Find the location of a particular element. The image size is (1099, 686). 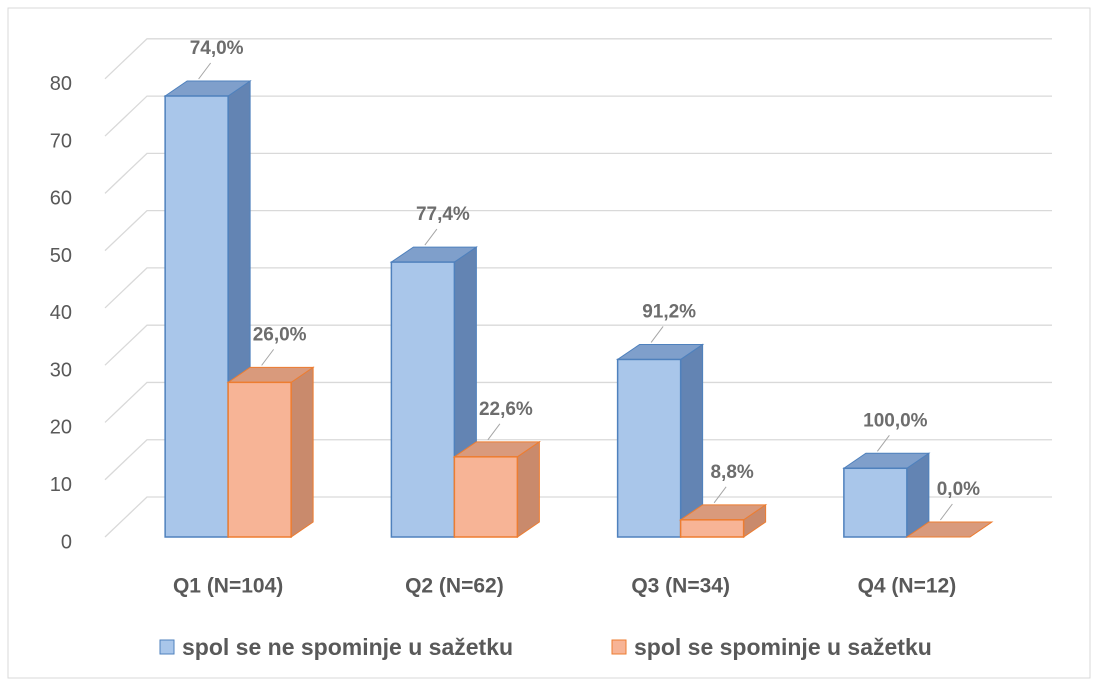

data-label: 0,0% is located at coordinates (958, 489).